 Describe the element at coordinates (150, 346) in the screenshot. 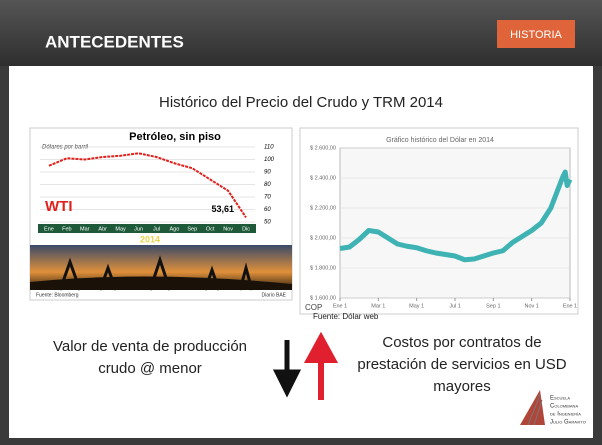

I see `left-text: Valor de venta de producción` at that location.